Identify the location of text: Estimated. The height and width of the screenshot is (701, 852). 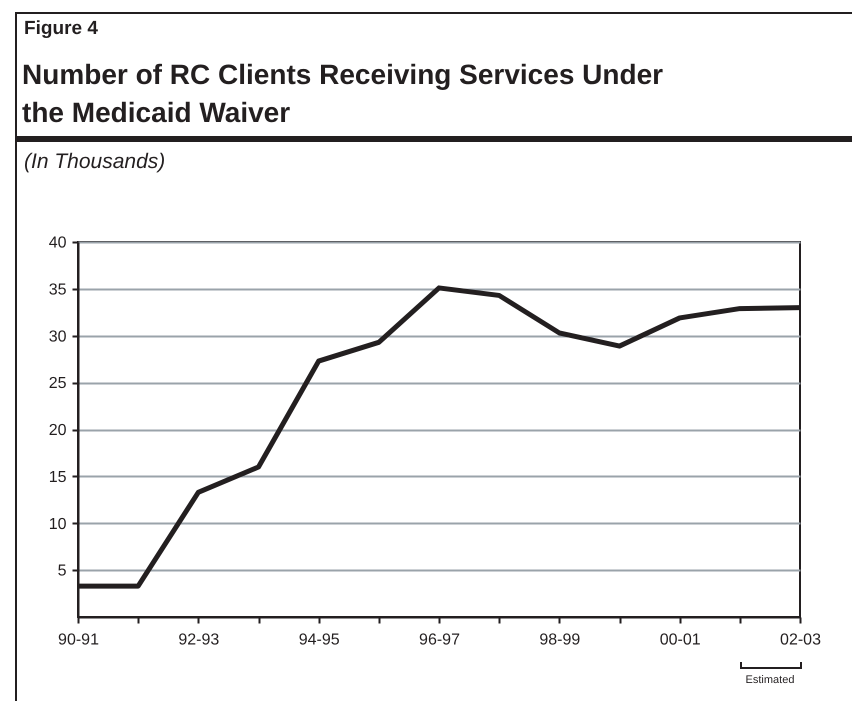
(770, 680).